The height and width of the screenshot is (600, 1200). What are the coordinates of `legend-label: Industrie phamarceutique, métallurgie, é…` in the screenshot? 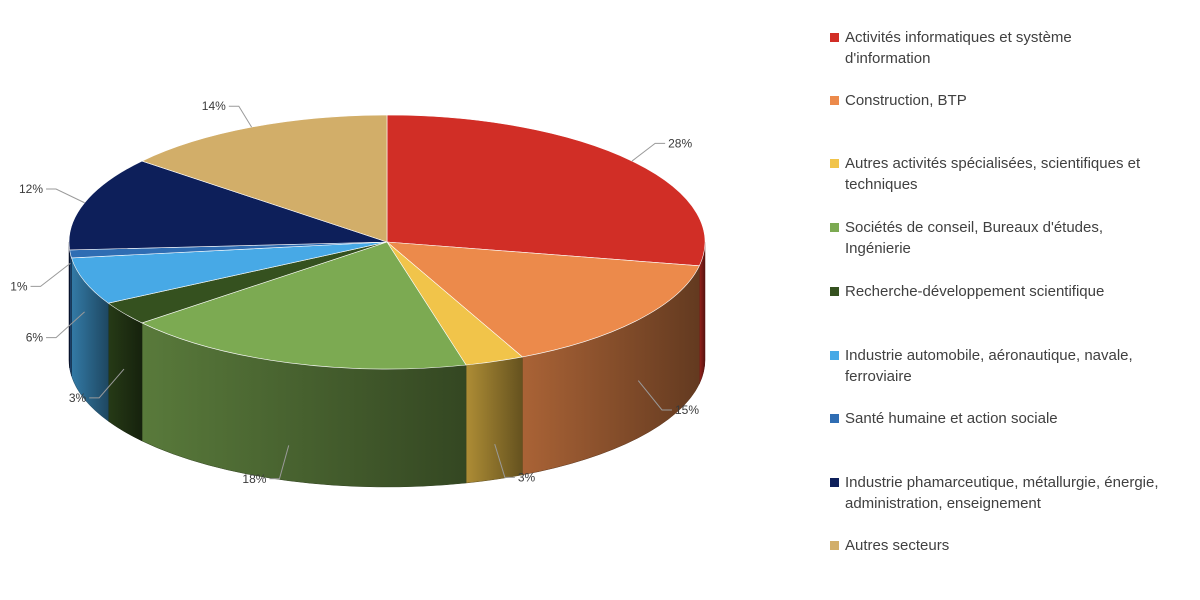 It's located at (1002, 493).